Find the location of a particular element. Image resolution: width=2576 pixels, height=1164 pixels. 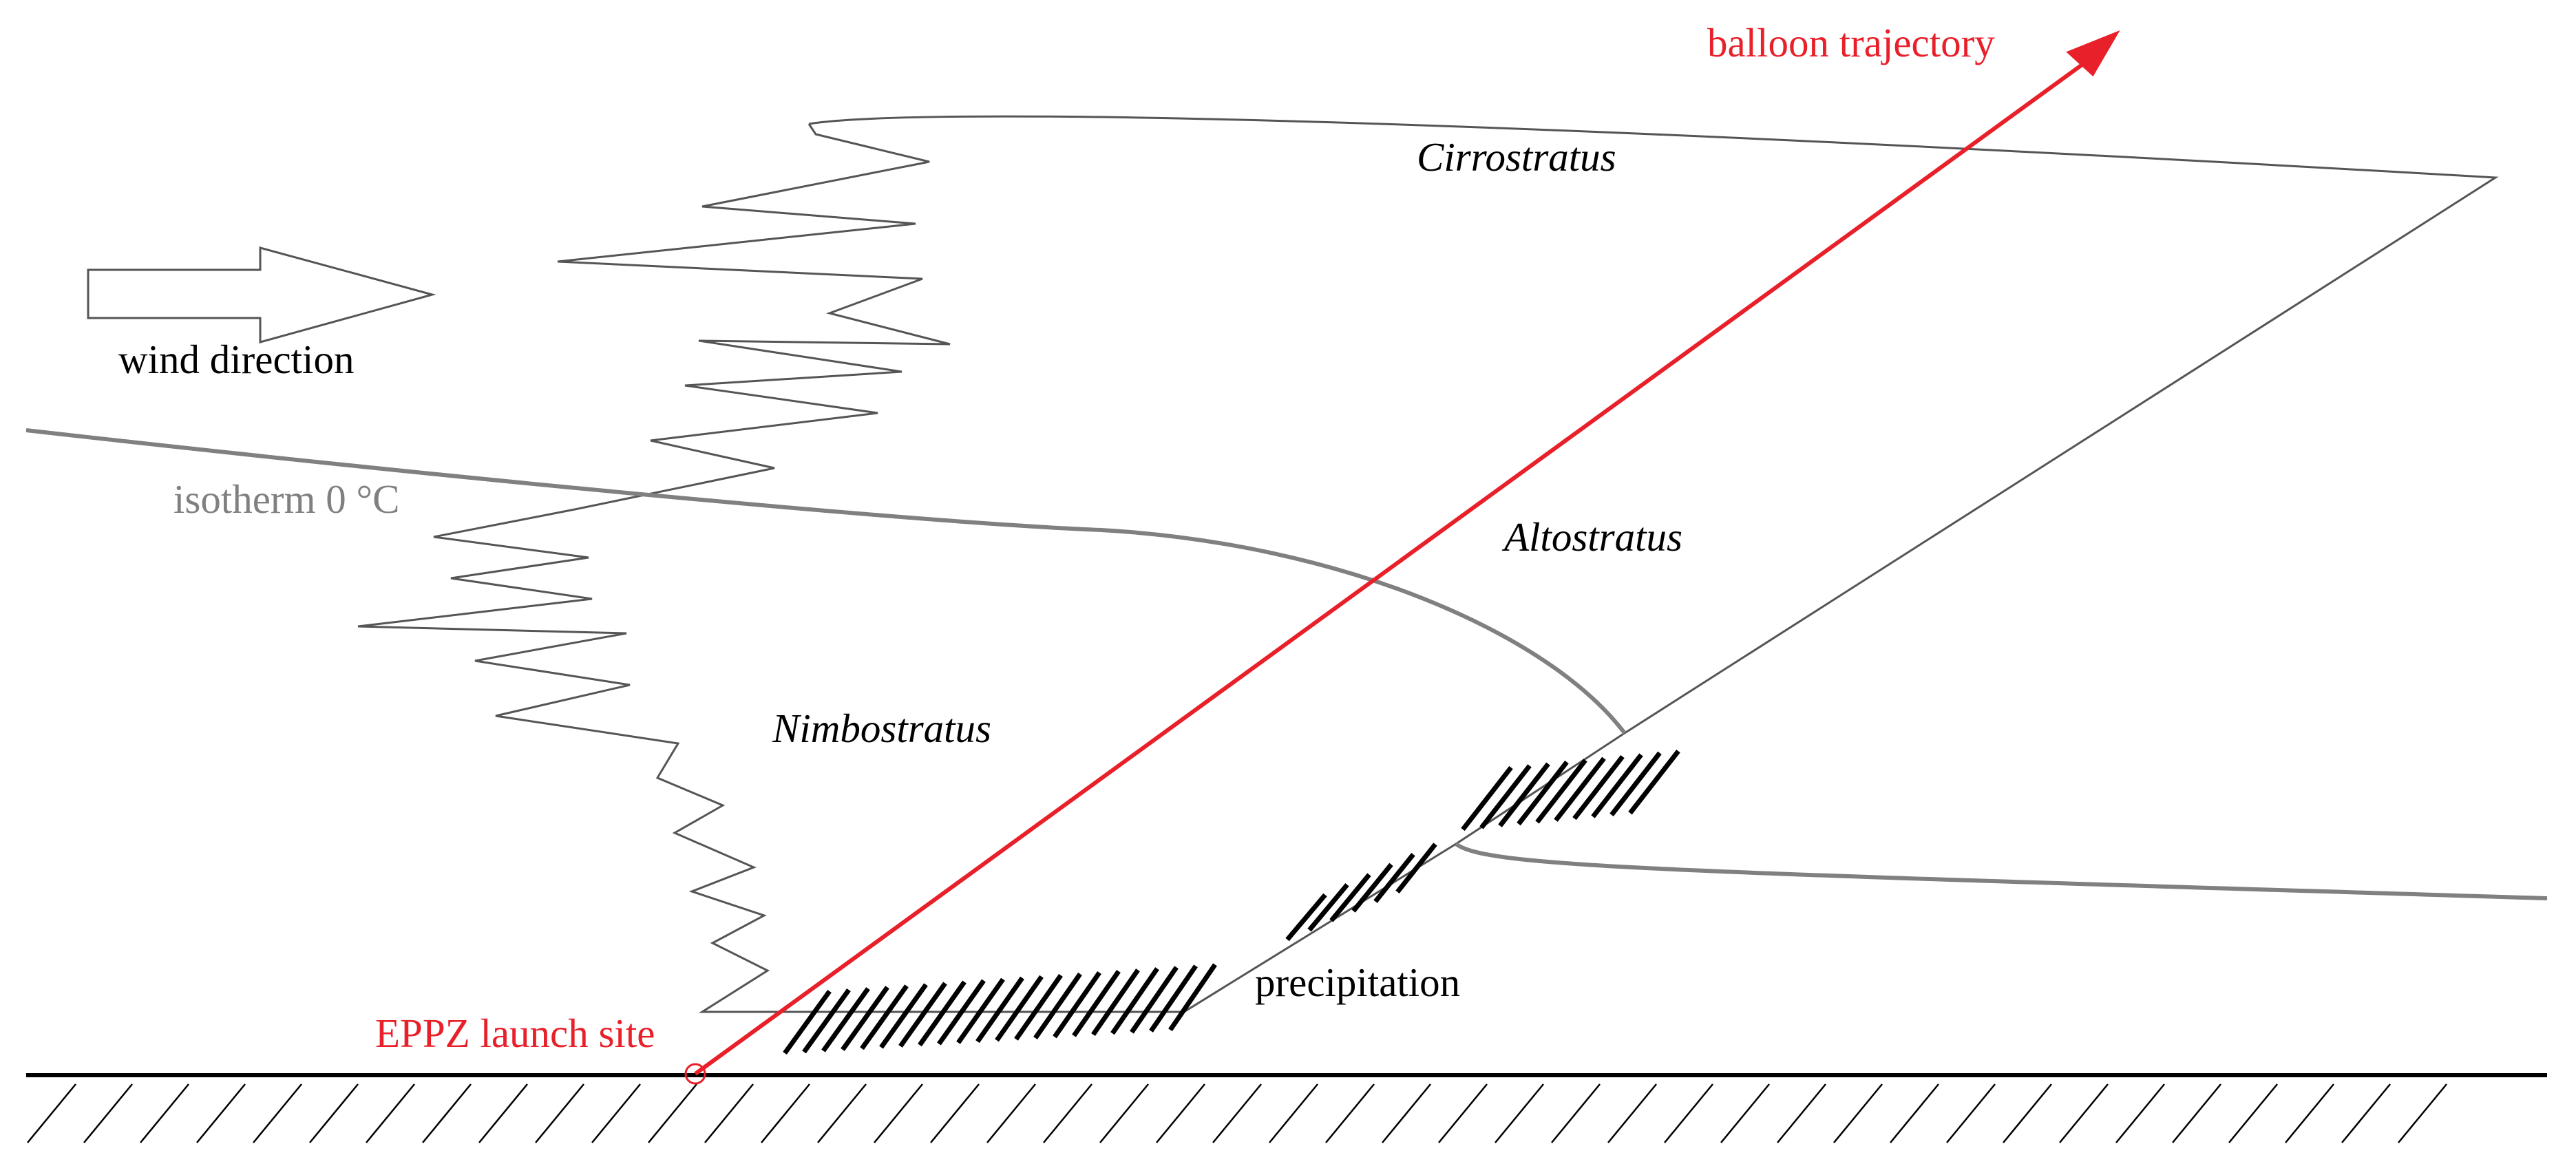

ground is located at coordinates (1287, 1108).